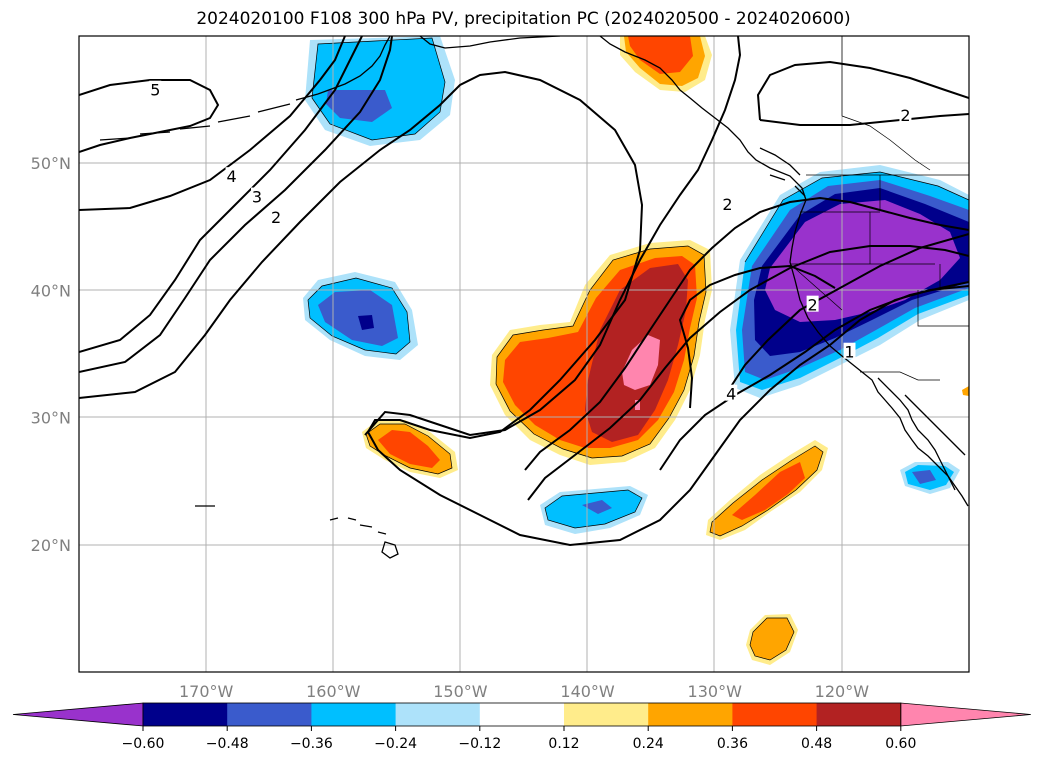 Image resolution: width=1047 pixels, height=765 pixels. I want to click on baja-peninsula, so click(916, 434).